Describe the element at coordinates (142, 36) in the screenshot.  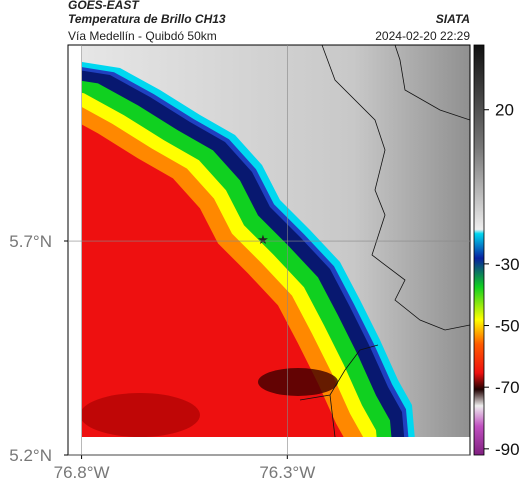
I see `caption: Vía Medellín - Quibdó 50km` at that location.